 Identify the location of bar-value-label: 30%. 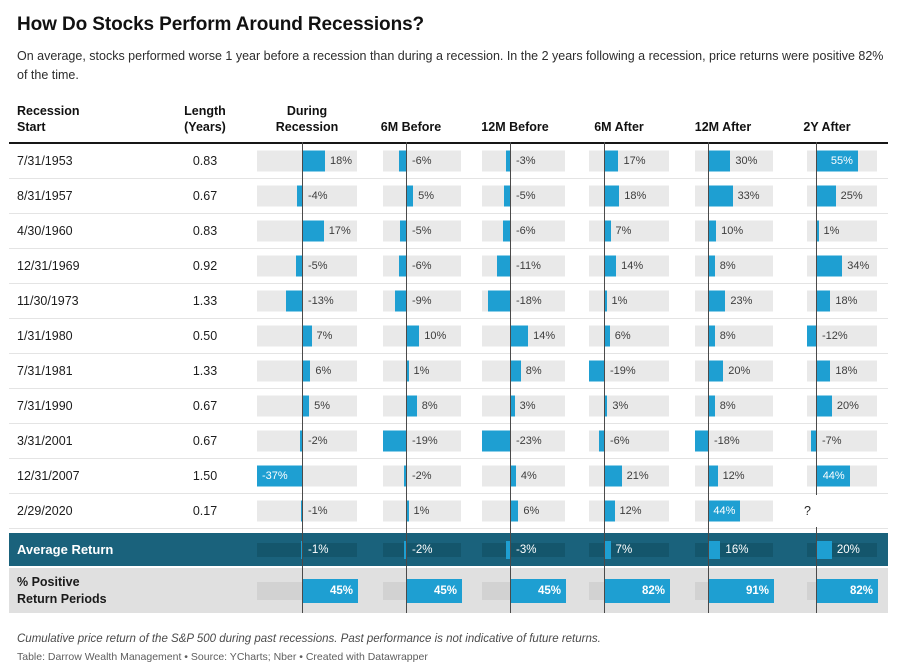
(746, 161).